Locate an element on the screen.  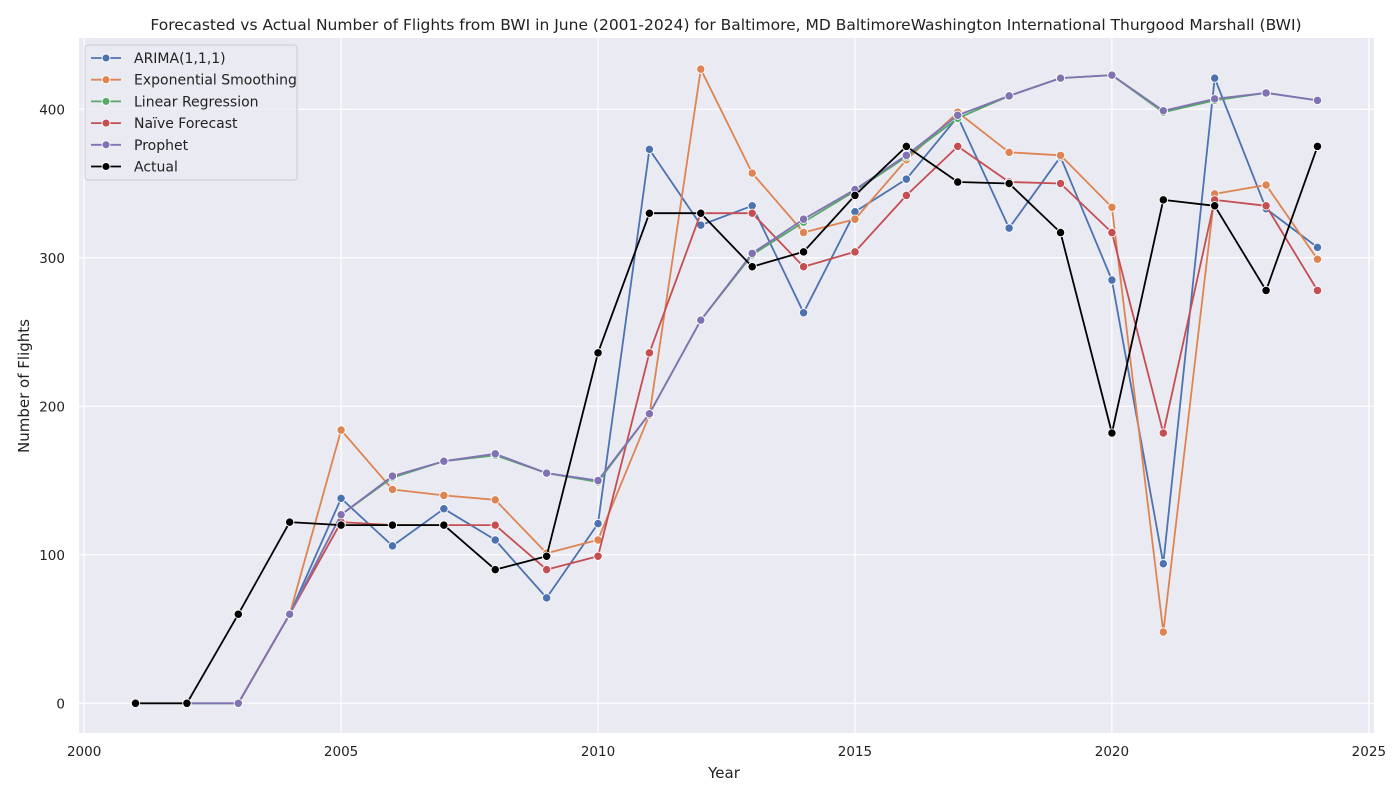
x-tick-label: 2025 is located at coordinates (1369, 752).